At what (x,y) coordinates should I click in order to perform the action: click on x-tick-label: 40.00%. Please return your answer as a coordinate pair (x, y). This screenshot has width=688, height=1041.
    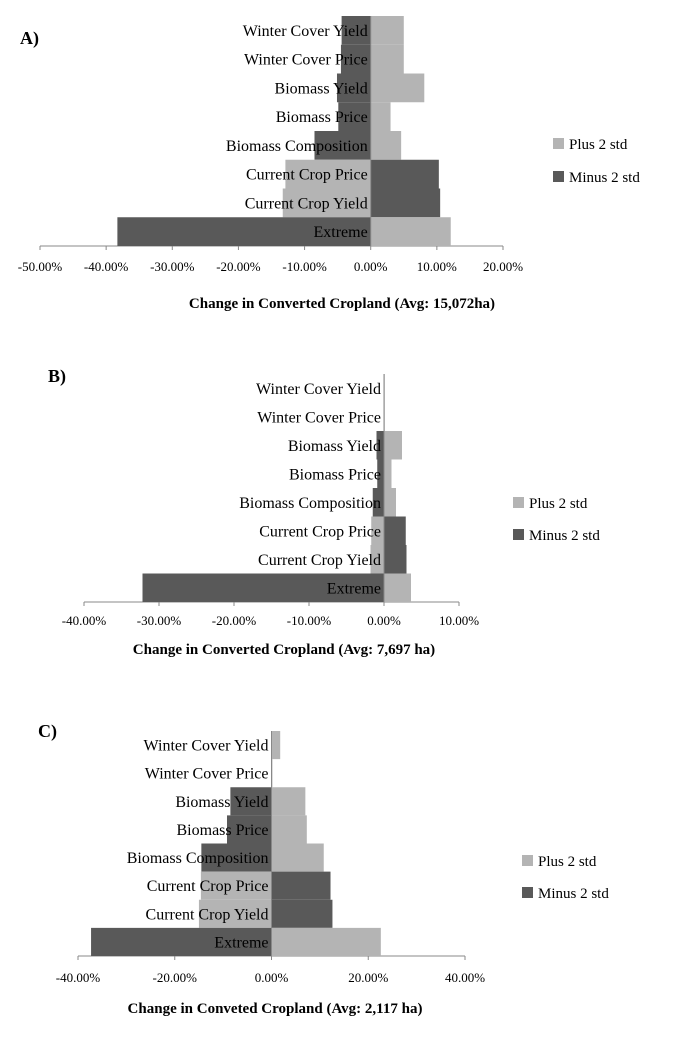
    Looking at the image, I should click on (465, 977).